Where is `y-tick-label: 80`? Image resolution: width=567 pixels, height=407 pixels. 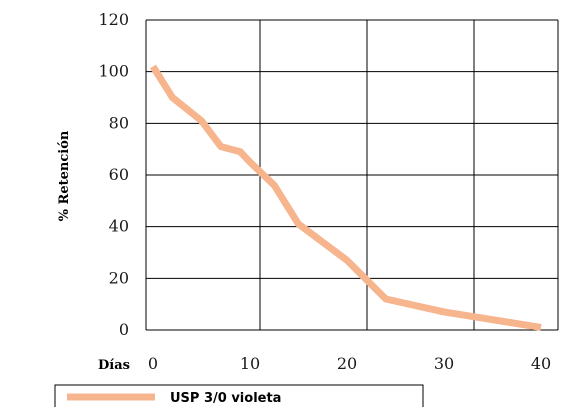 y-tick-label: 80 is located at coordinates (119, 122).